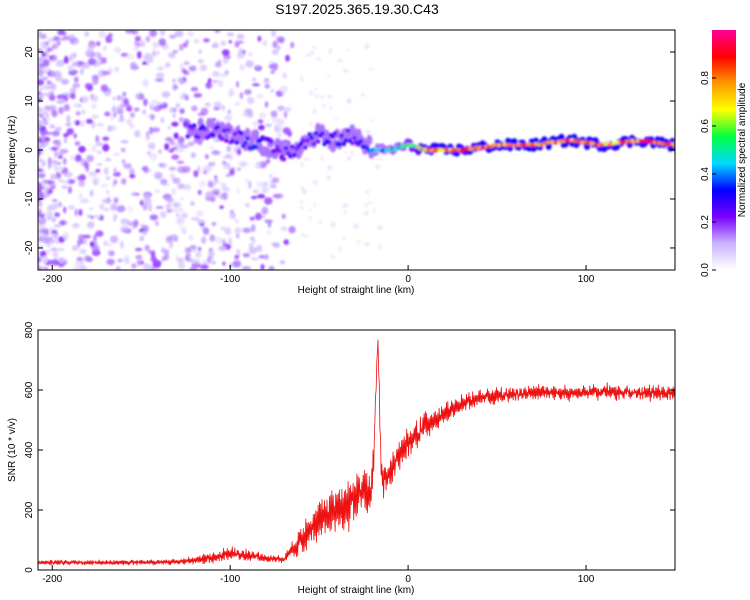  Describe the element at coordinates (322, 129) in the screenshot. I see `spectrogram-ridge-halo` at that location.